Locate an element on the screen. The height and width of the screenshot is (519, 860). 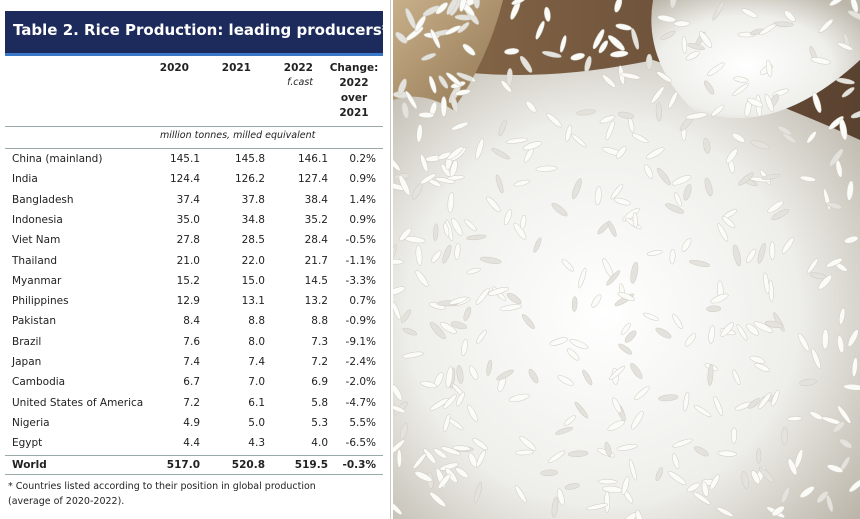
cell: 1.4% is located at coordinates (362, 199).